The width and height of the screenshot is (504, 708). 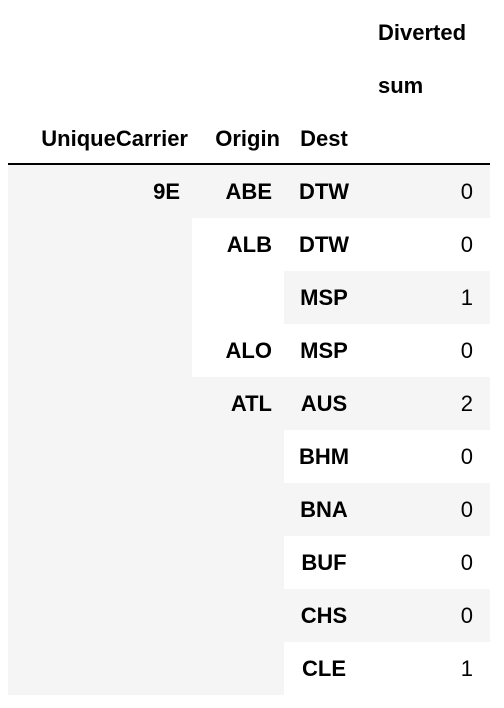 I want to click on table-row: CHS 0, so click(x=249, y=615).